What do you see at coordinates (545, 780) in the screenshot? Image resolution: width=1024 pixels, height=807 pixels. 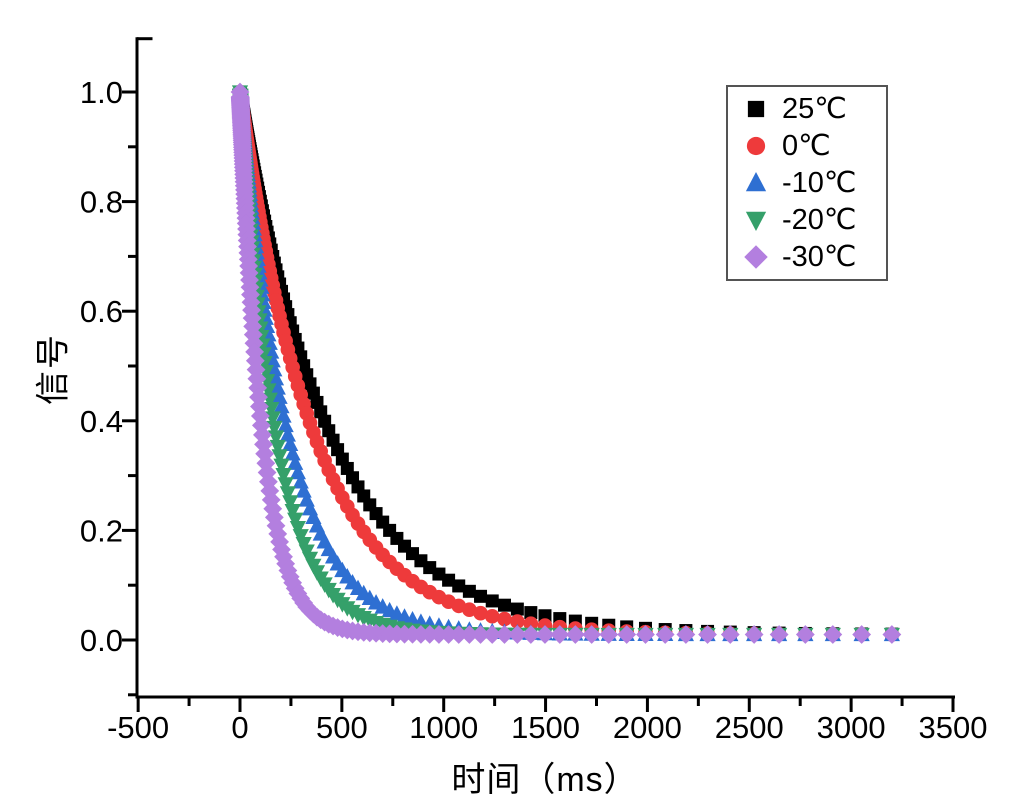 I see `x-axis-title: 时间（ms）` at bounding box center [545, 780].